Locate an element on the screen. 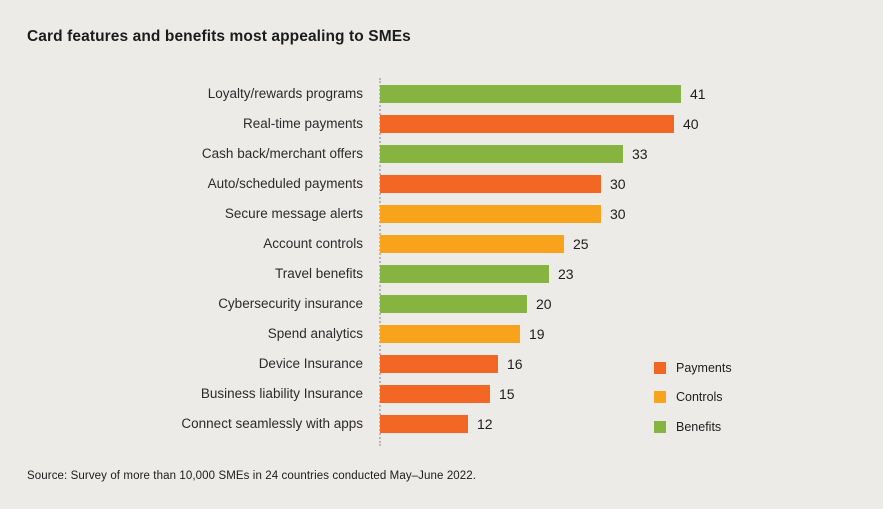 The height and width of the screenshot is (509, 883). legend-label: Controls is located at coordinates (699, 396).